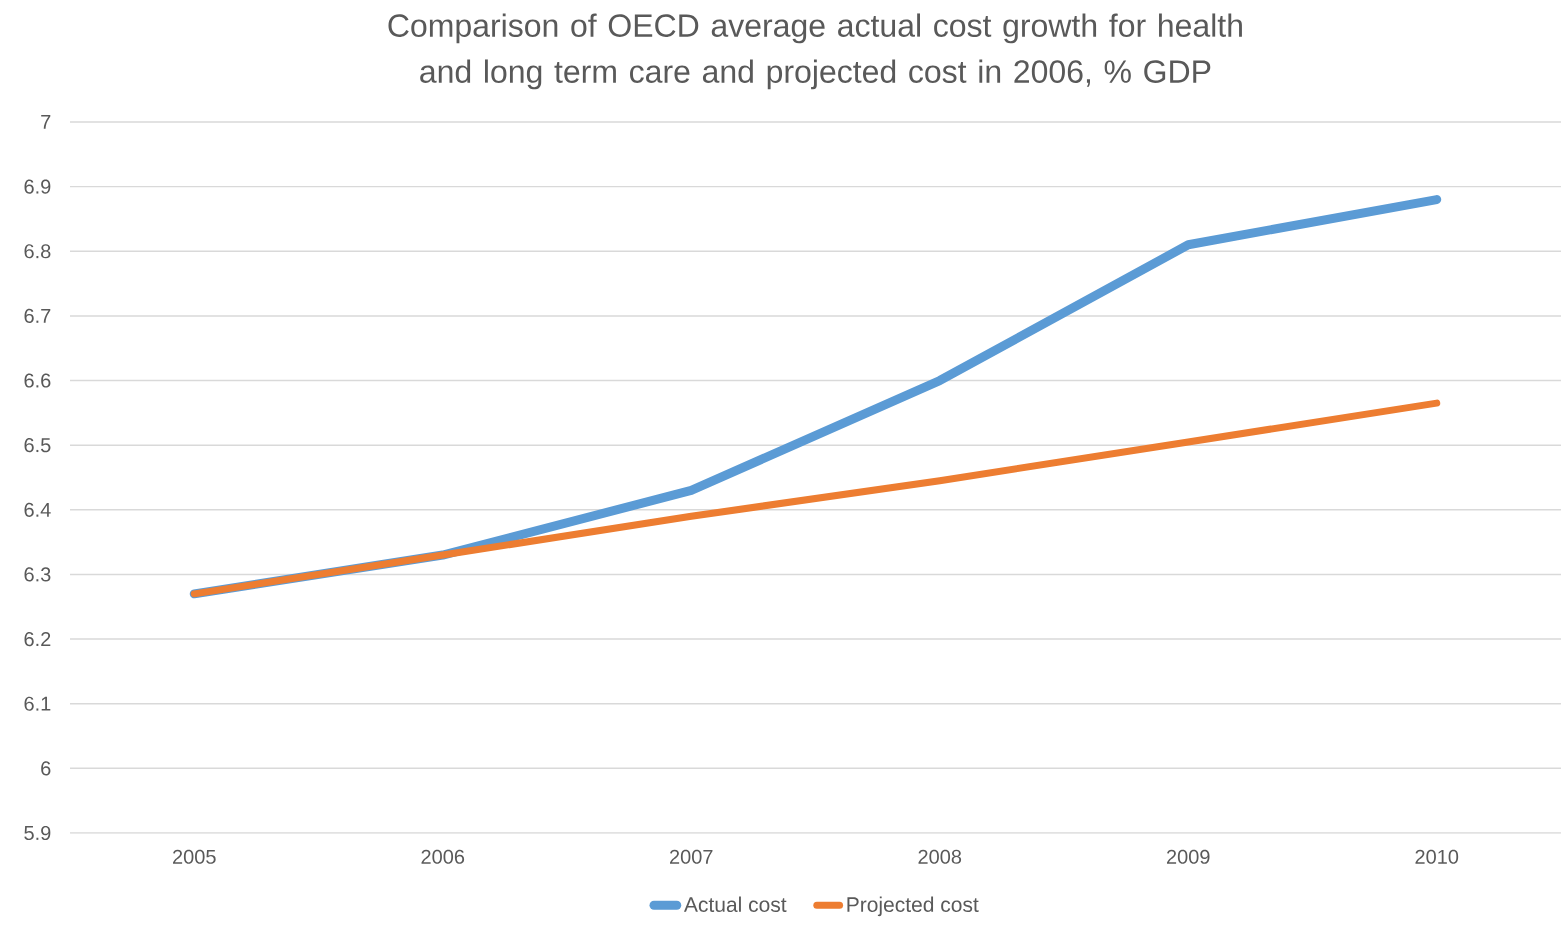 Image resolution: width=1561 pixels, height=928 pixels. What do you see at coordinates (735, 904) in the screenshot?
I see `legend-label: Actual cost` at bounding box center [735, 904].